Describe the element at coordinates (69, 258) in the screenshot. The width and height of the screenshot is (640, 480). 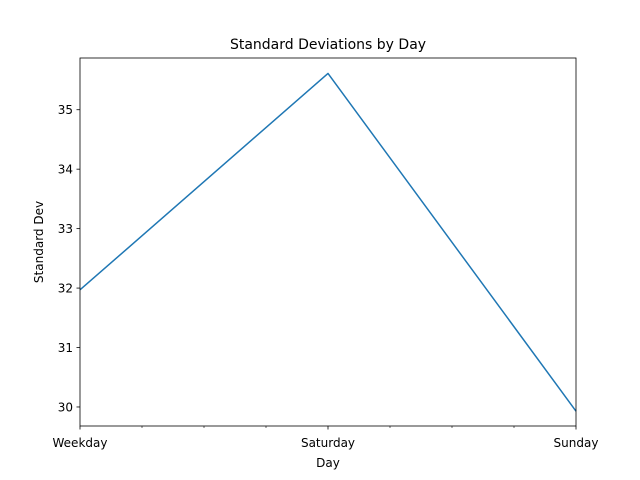
I see `y-axis: 30 31 32 33 34 35` at that location.